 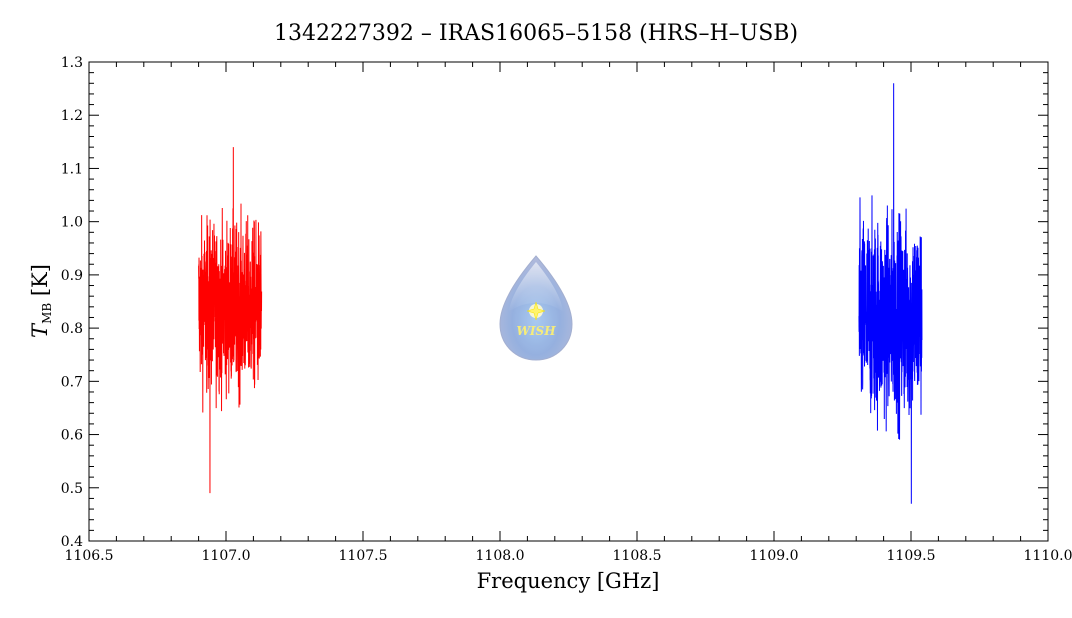 I want to click on y-axis-symbol: T, so click(x=40, y=330).